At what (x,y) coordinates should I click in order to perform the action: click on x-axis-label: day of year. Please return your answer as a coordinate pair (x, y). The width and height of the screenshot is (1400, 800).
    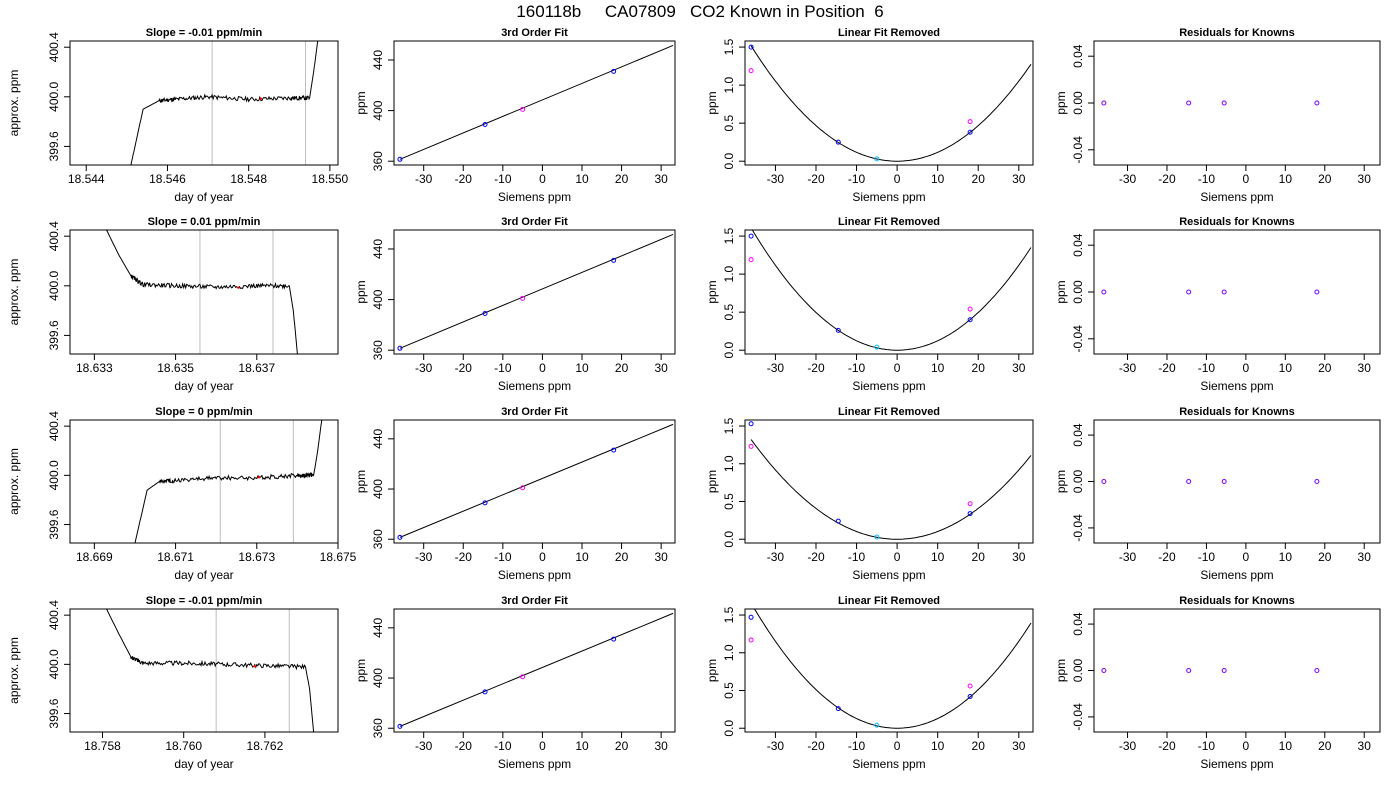
    Looking at the image, I should click on (203, 764).